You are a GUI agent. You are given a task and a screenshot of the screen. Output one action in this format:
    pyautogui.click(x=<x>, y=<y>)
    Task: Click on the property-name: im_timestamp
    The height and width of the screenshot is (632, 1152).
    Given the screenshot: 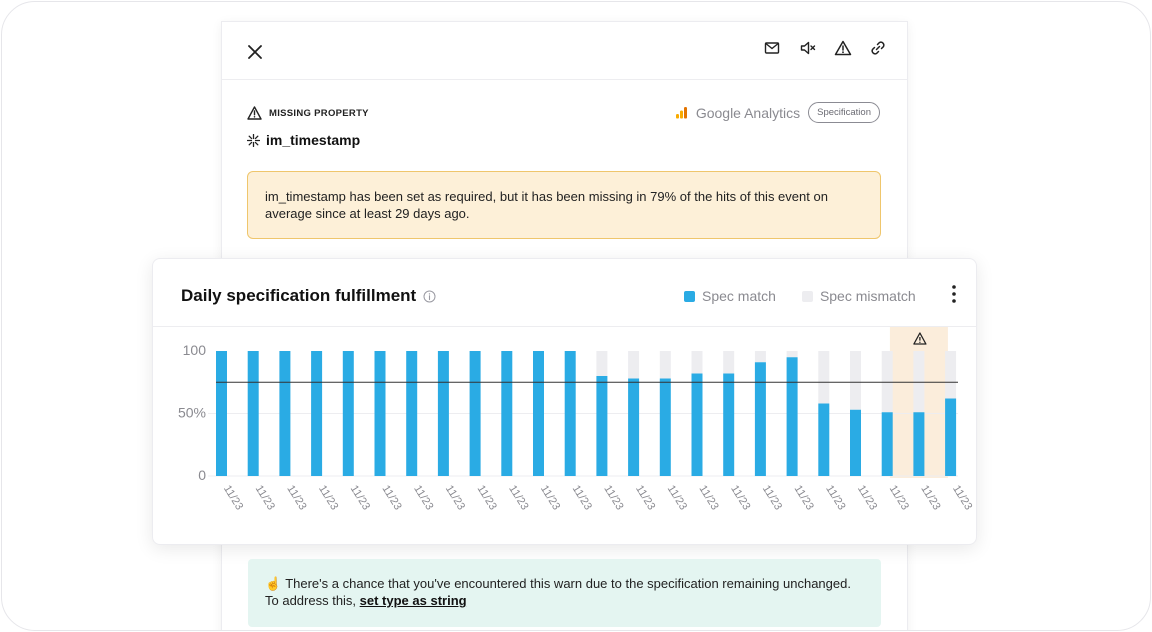 What is the action you would take?
    pyautogui.click(x=303, y=140)
    